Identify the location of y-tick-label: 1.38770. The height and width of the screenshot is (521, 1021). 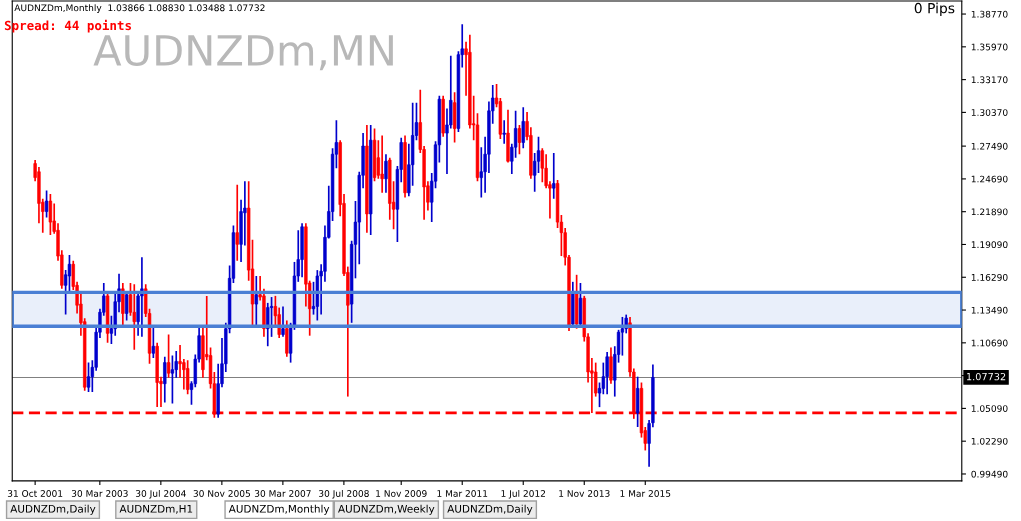
(989, 14).